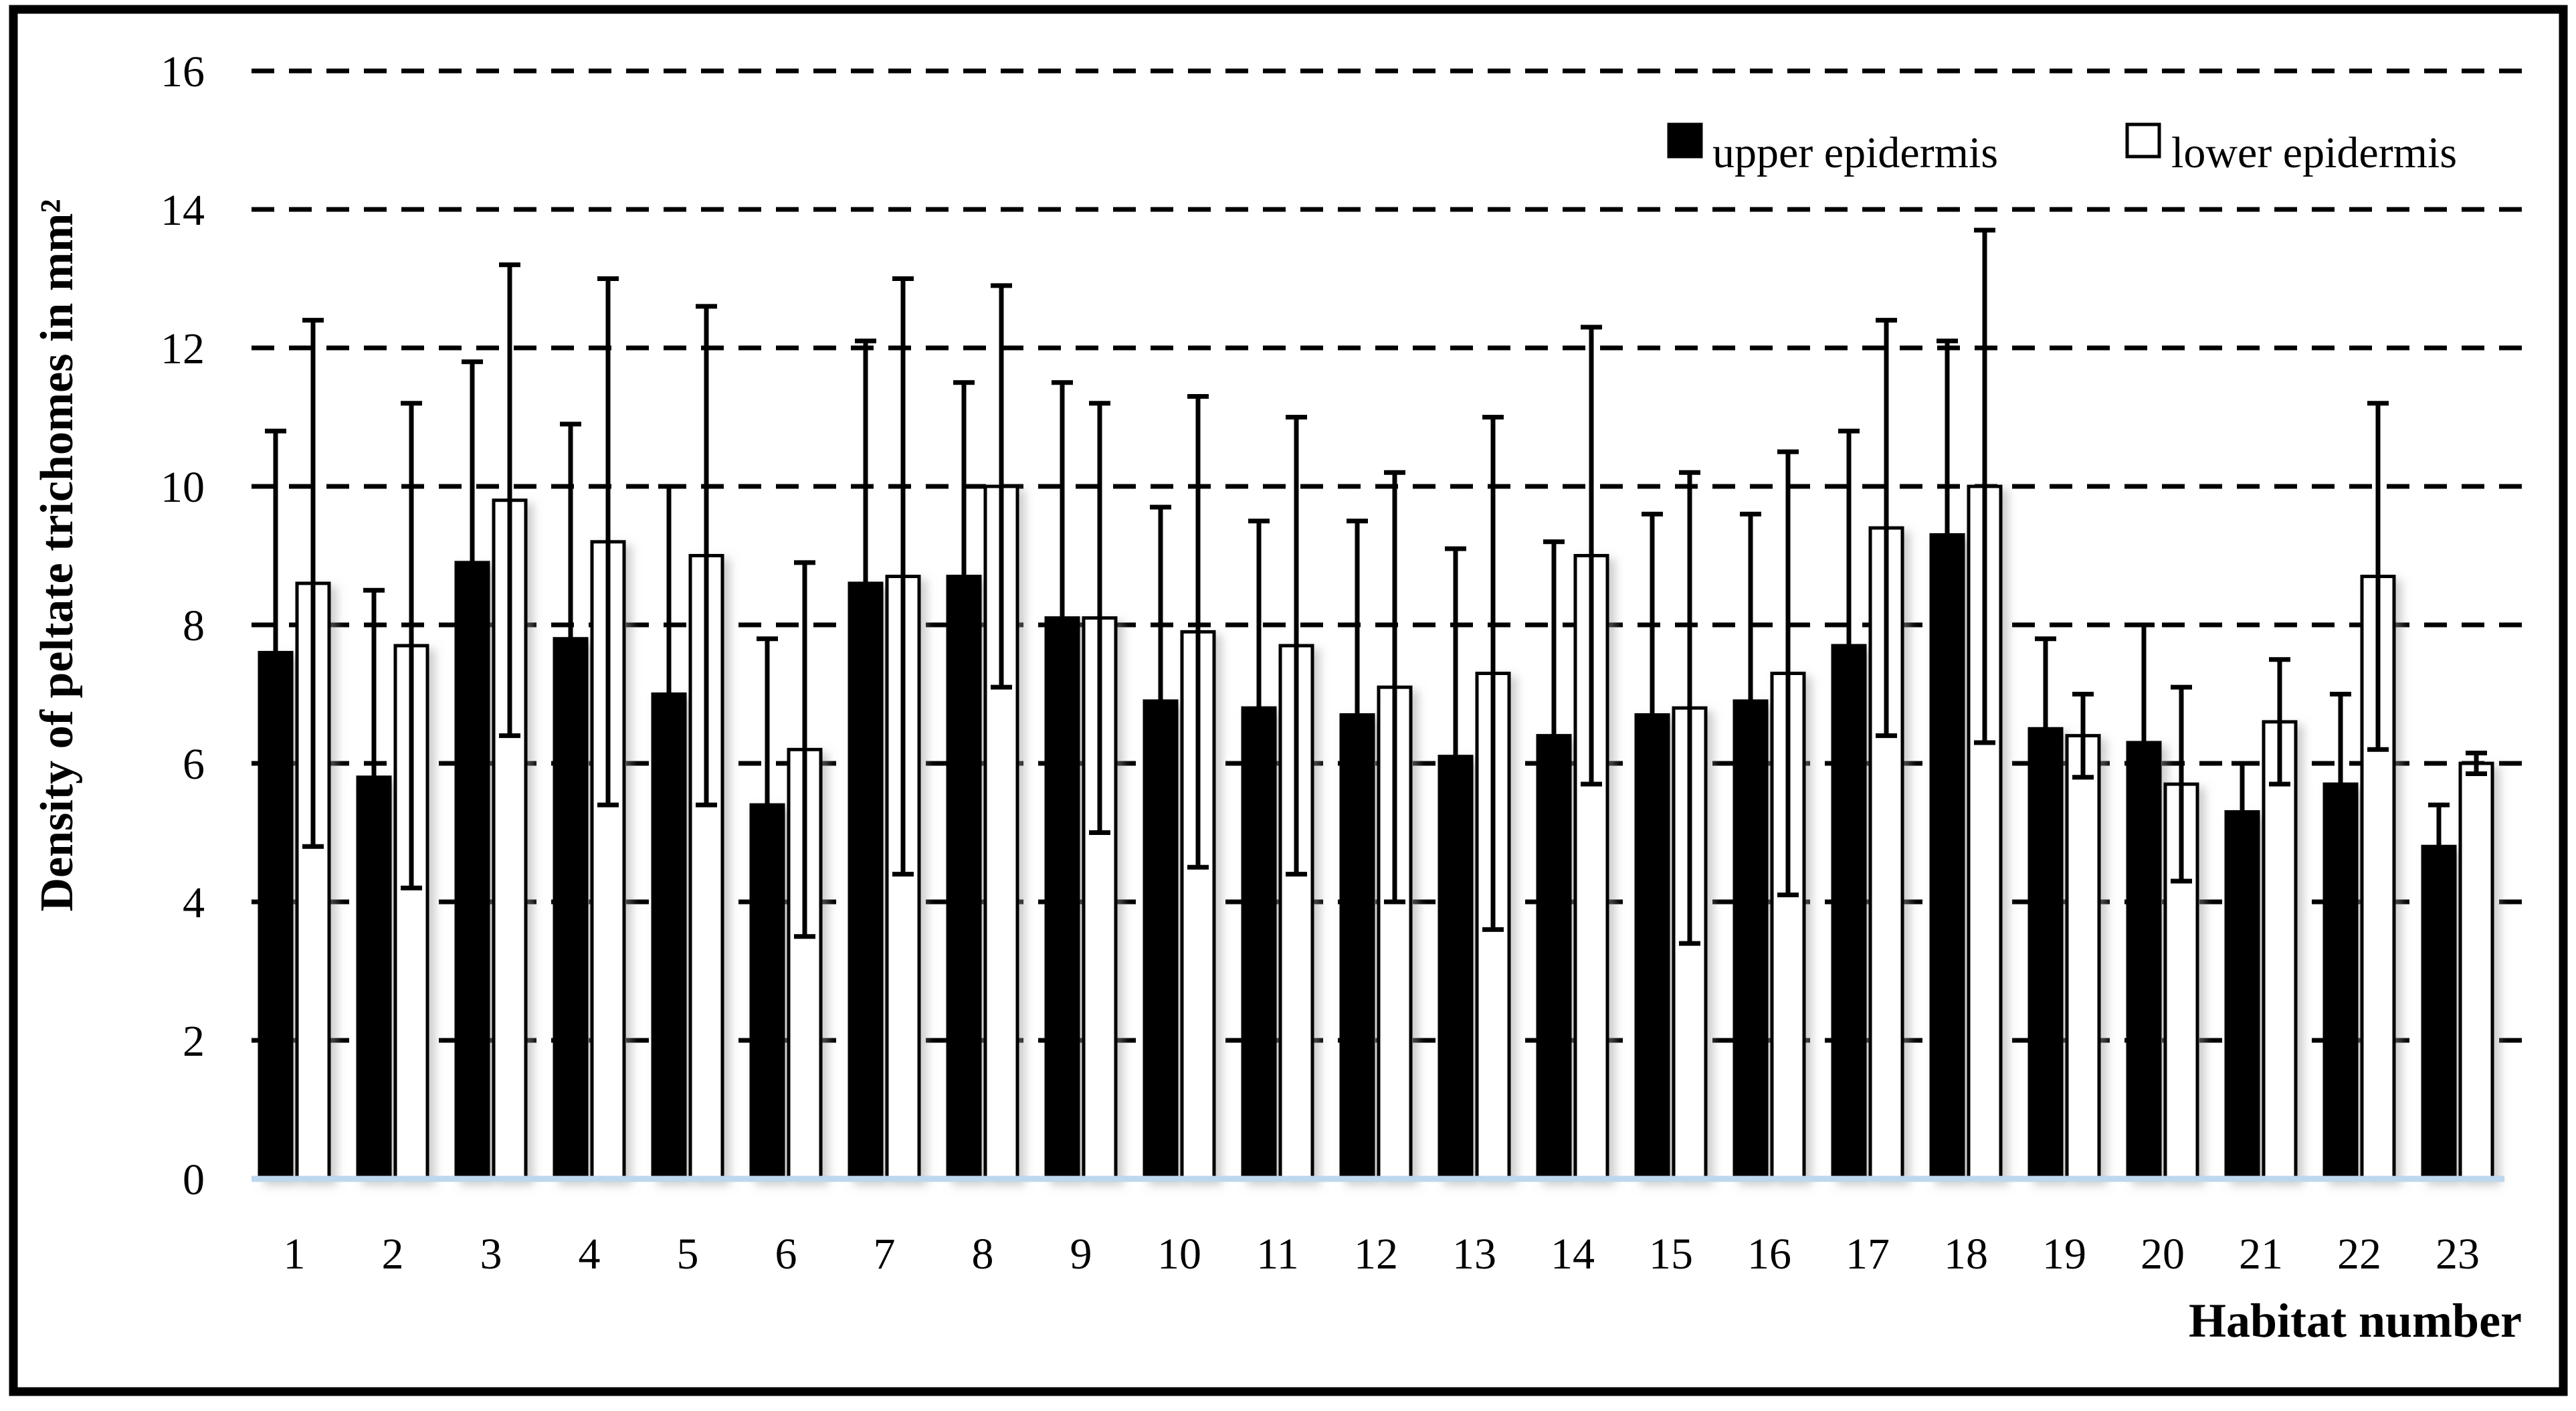  I want to click on x-tick-label-22: 22, so click(2359, 1254).